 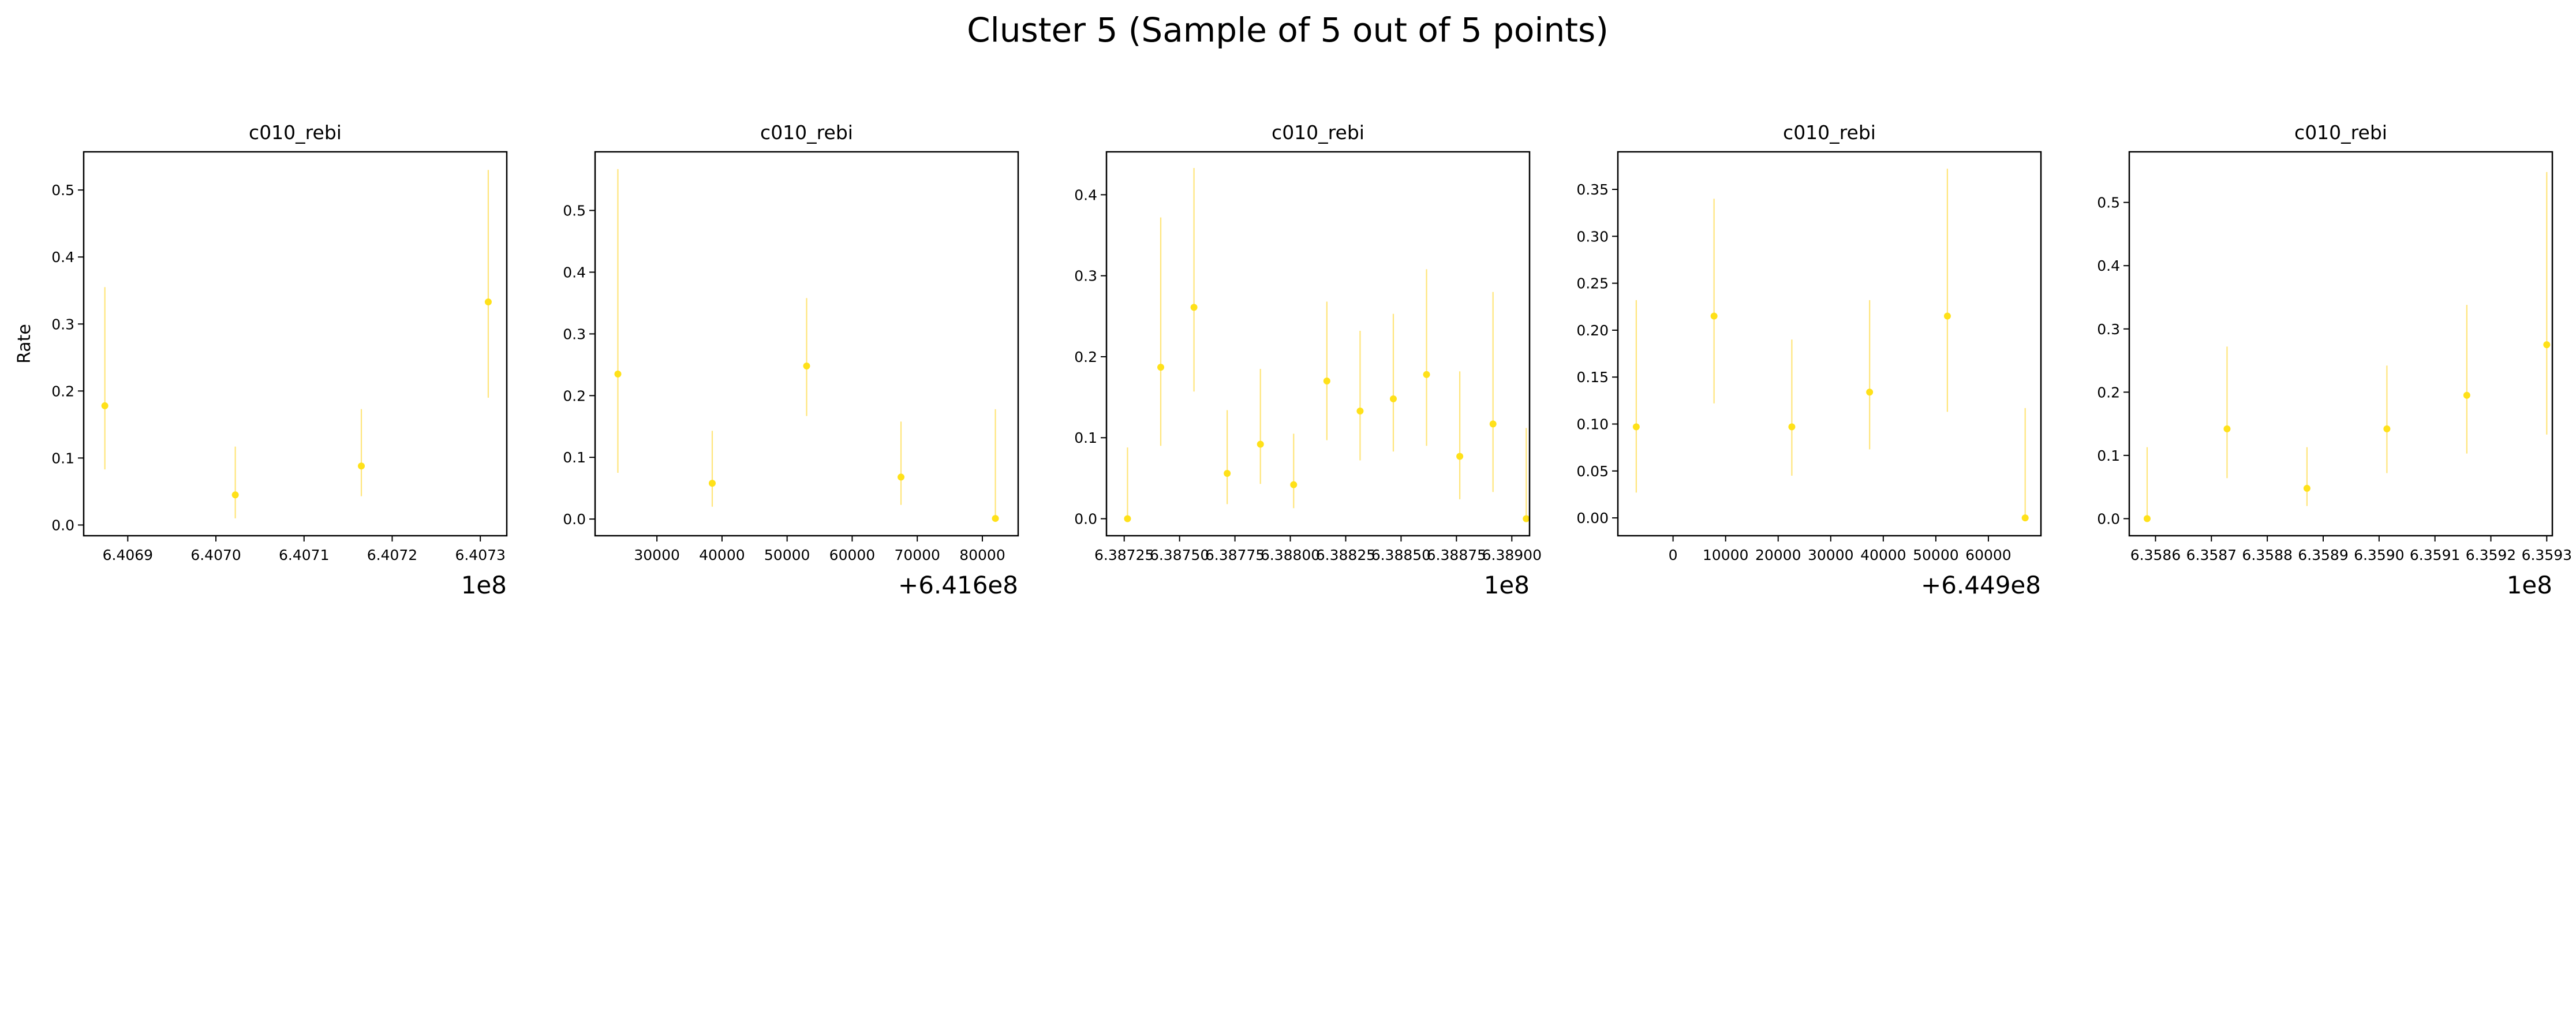 I want to click on x-tick-label: 70000, so click(x=917, y=555).